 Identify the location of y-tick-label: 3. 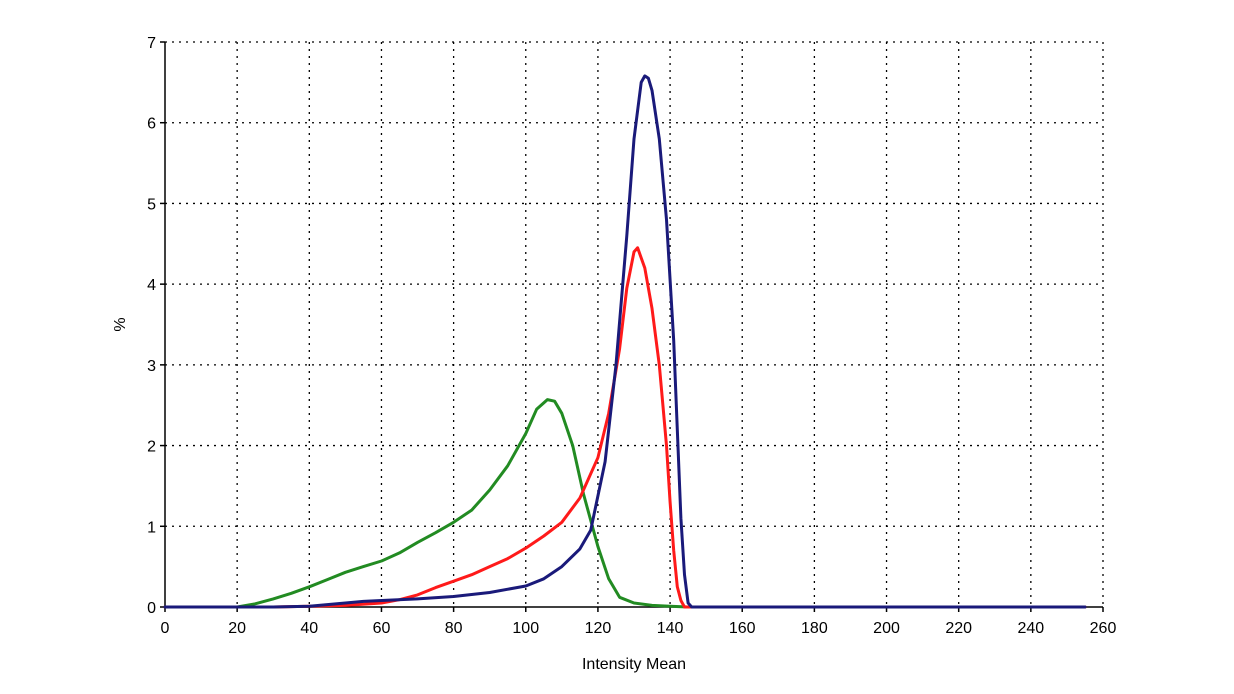
(151, 366).